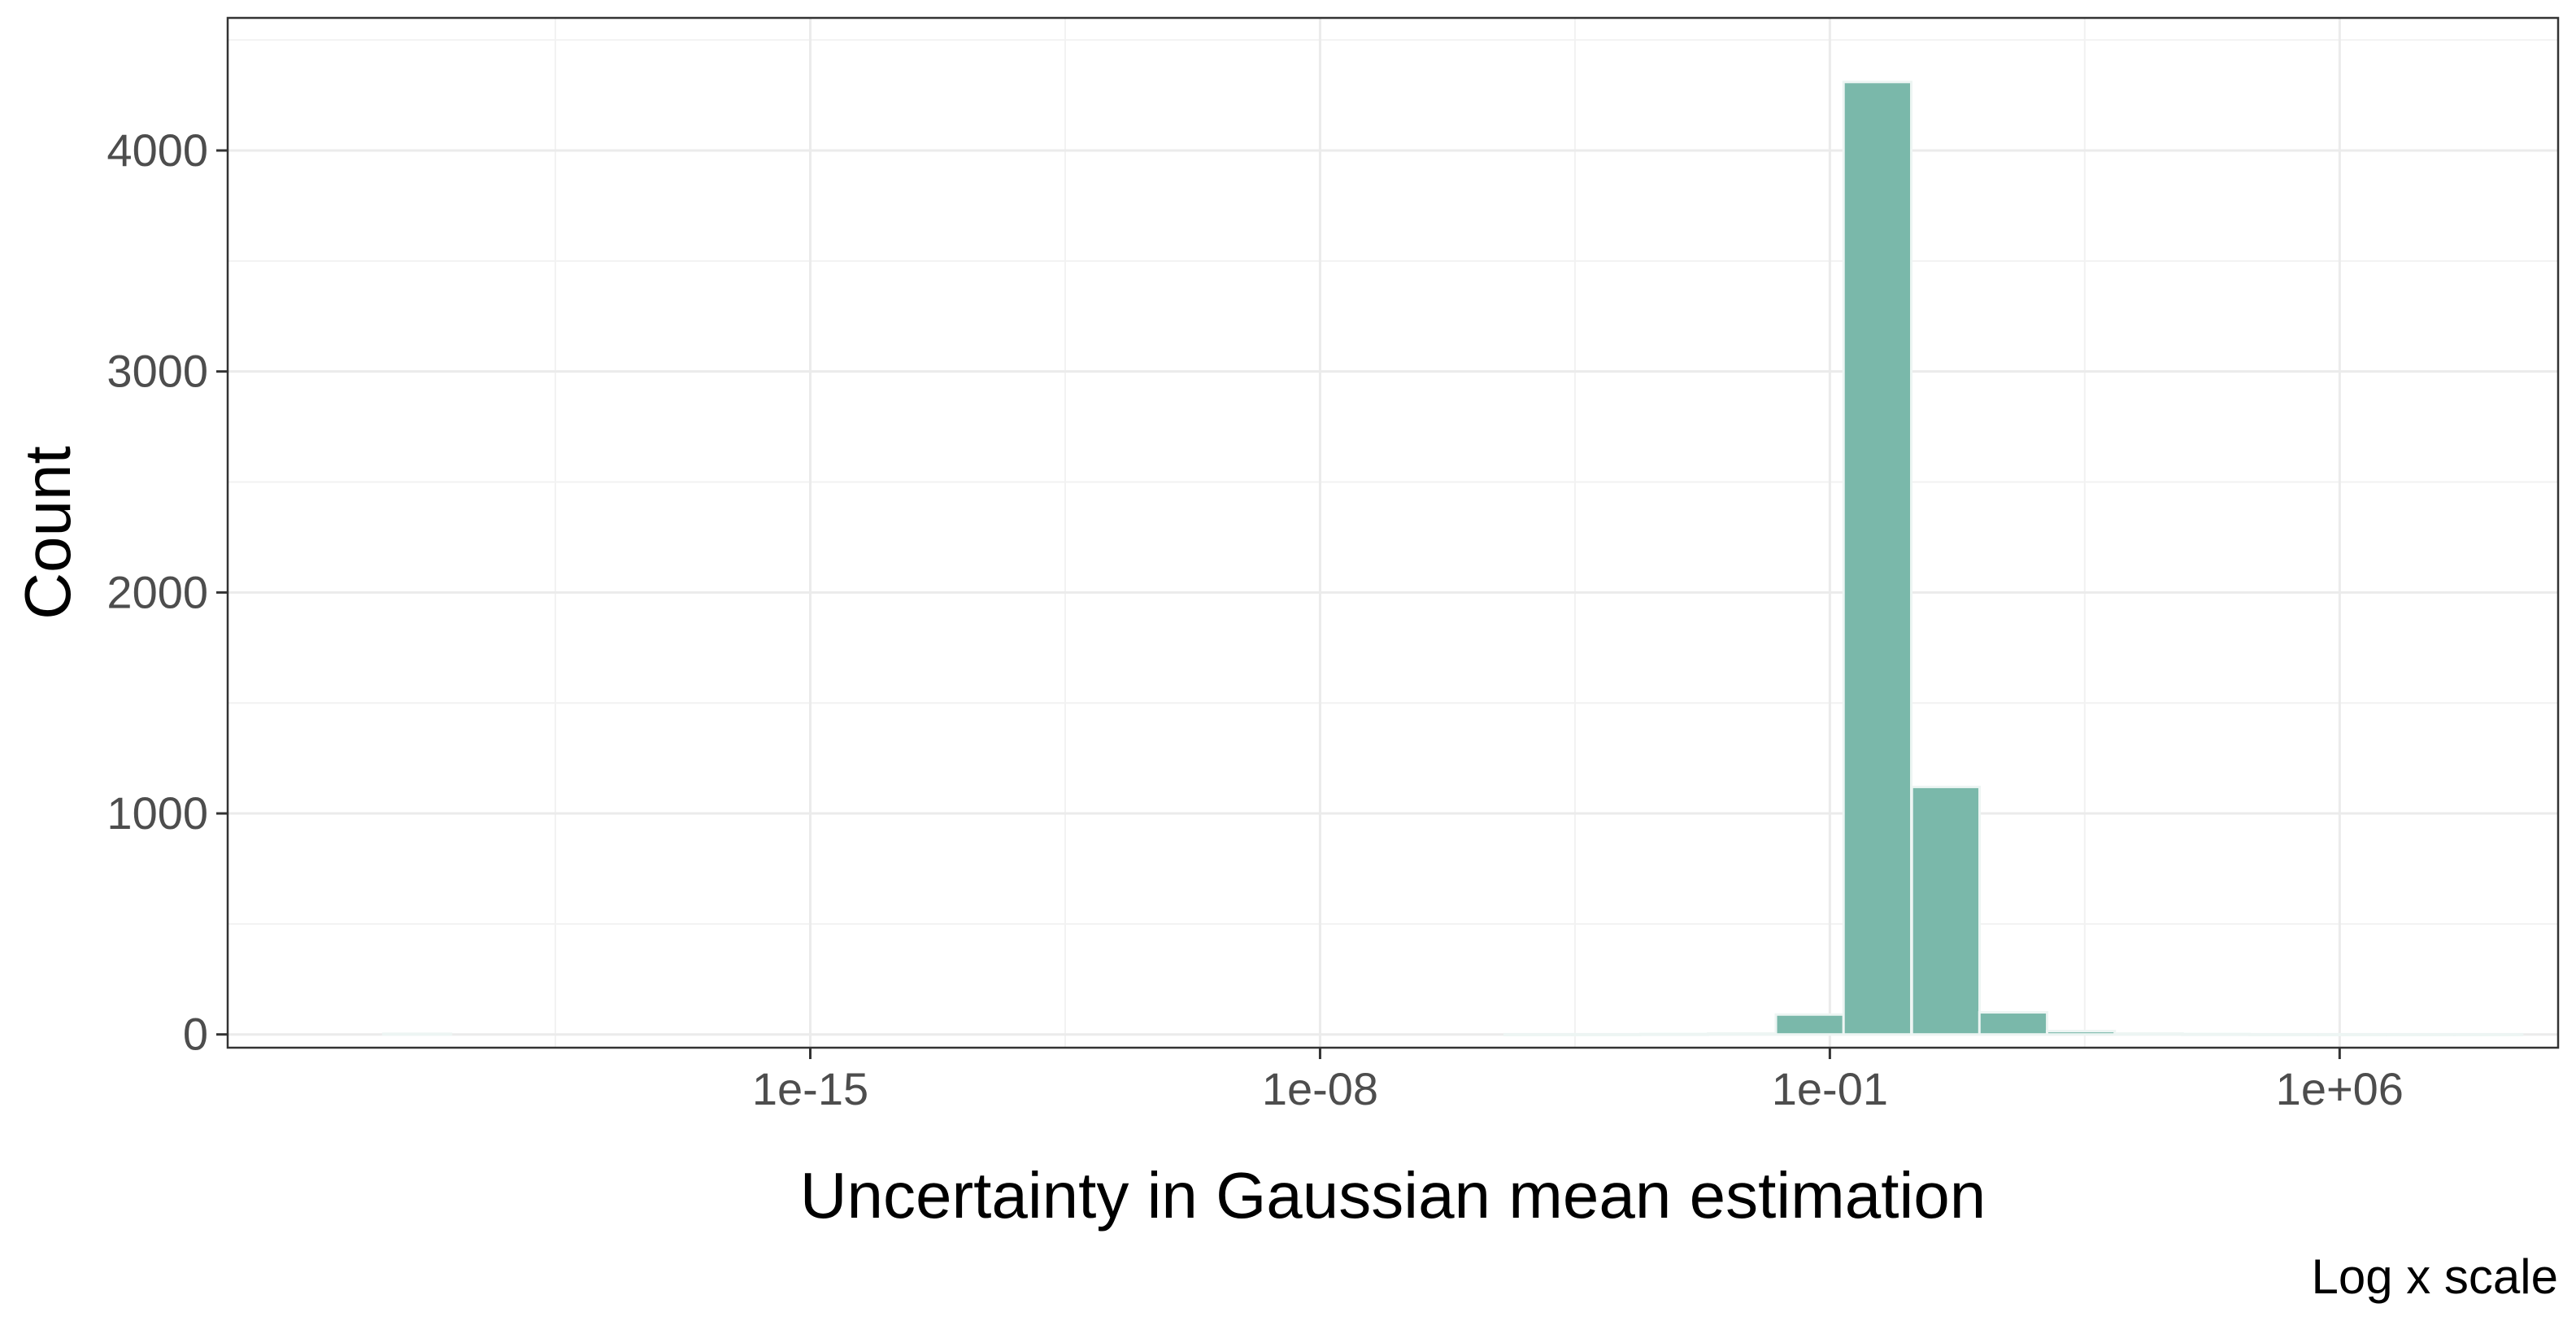 This screenshot has width=2576, height=1321. What do you see at coordinates (1578, 1081) in the screenshot?
I see `x-axis-ticks: 1e-15 1e-08 1e-01 1e+06` at bounding box center [1578, 1081].